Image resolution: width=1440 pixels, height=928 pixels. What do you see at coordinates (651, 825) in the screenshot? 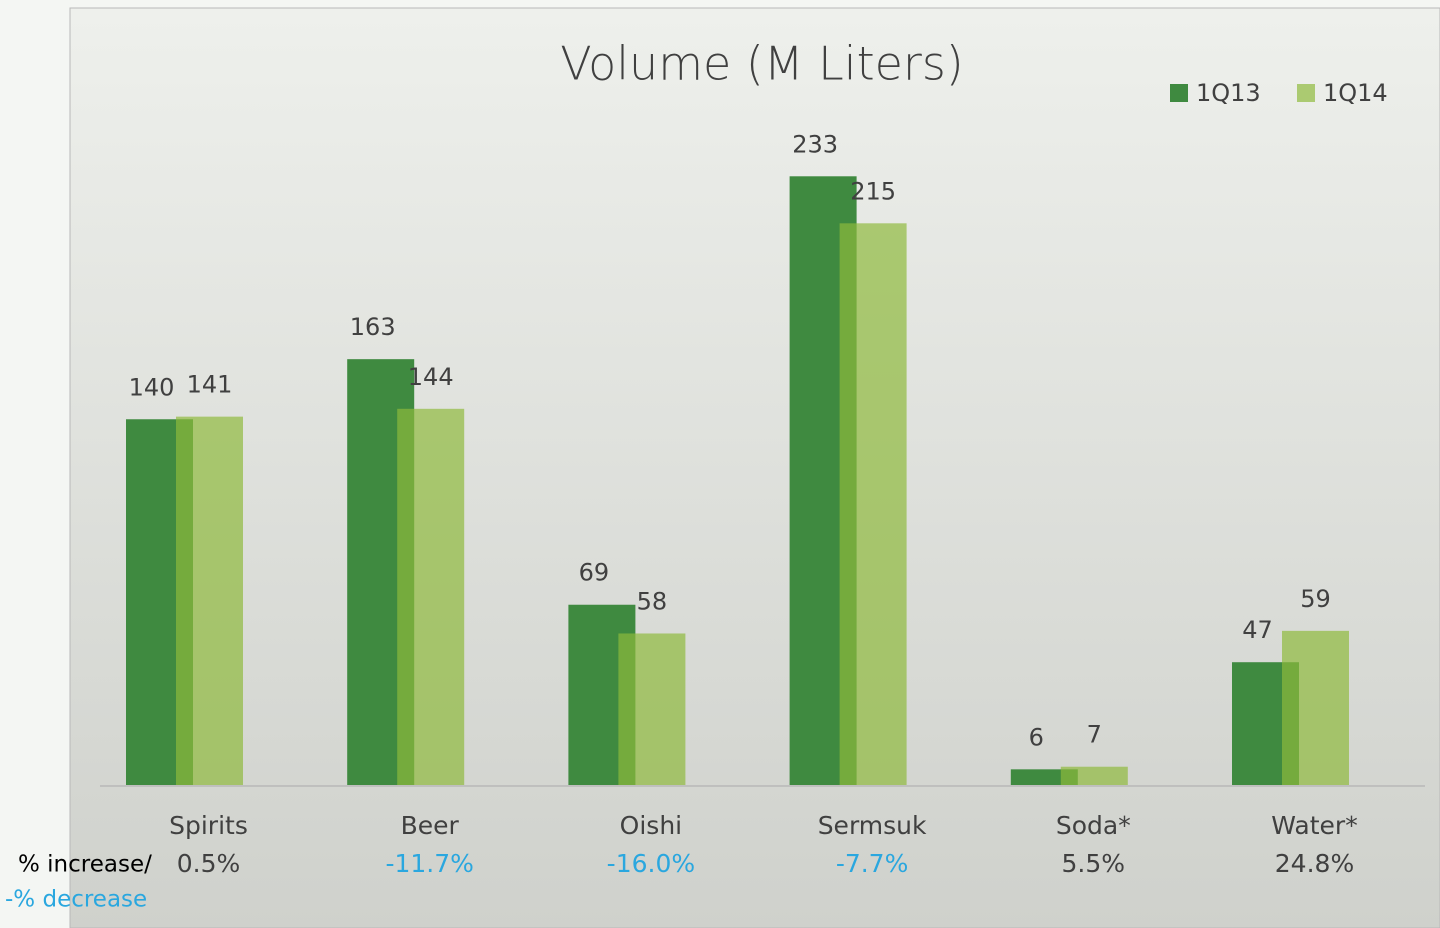
I see `x-tick-label: Oishi` at bounding box center [651, 825].